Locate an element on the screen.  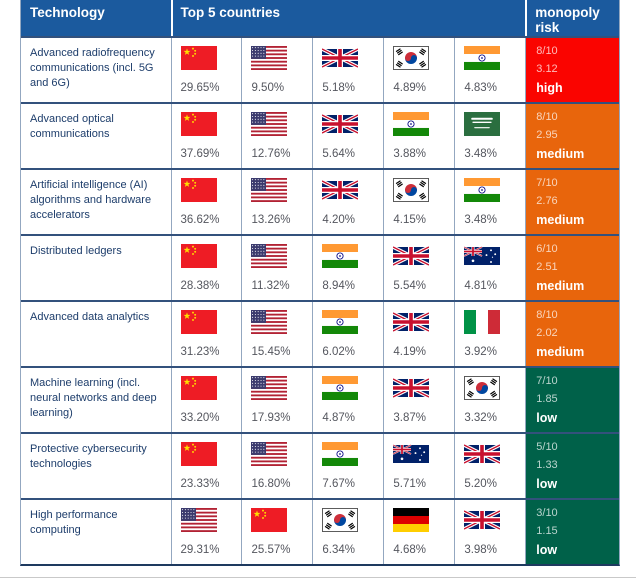
risk-index: 2.95 is located at coordinates (547, 135).